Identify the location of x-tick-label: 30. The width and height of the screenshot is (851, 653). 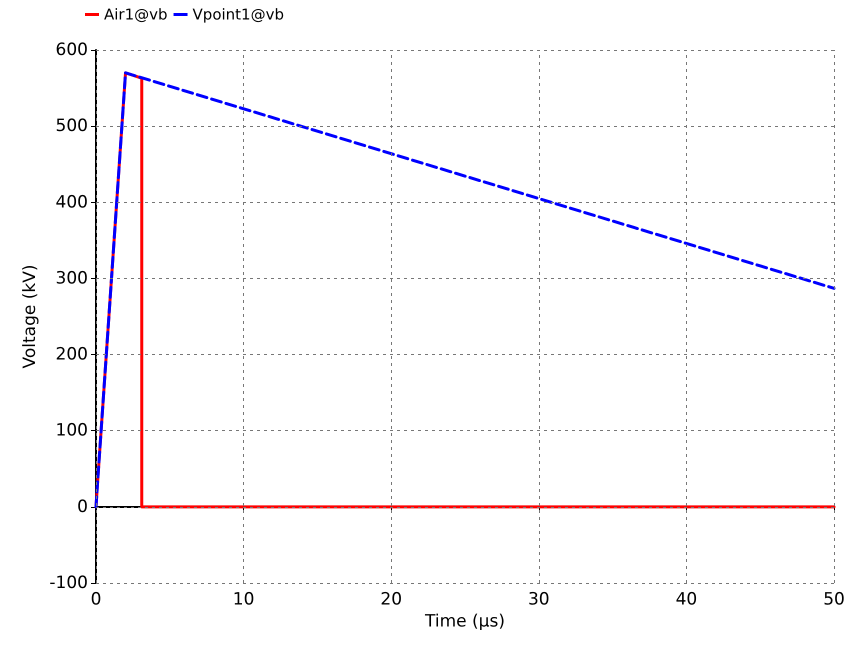
(539, 600).